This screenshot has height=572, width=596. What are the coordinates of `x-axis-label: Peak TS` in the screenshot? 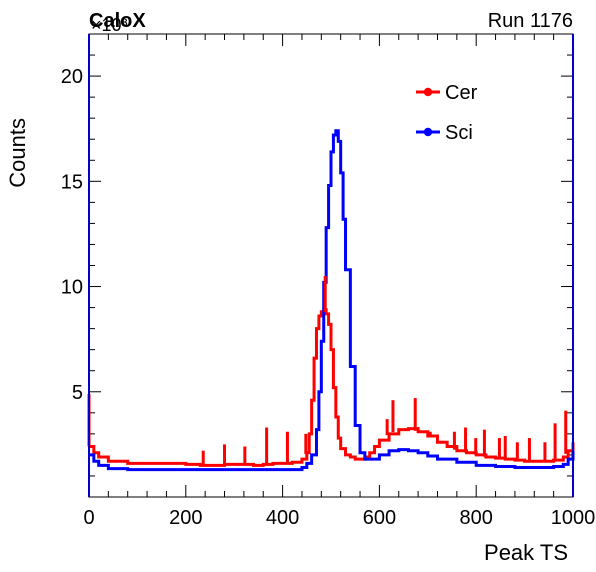 It's located at (526, 552).